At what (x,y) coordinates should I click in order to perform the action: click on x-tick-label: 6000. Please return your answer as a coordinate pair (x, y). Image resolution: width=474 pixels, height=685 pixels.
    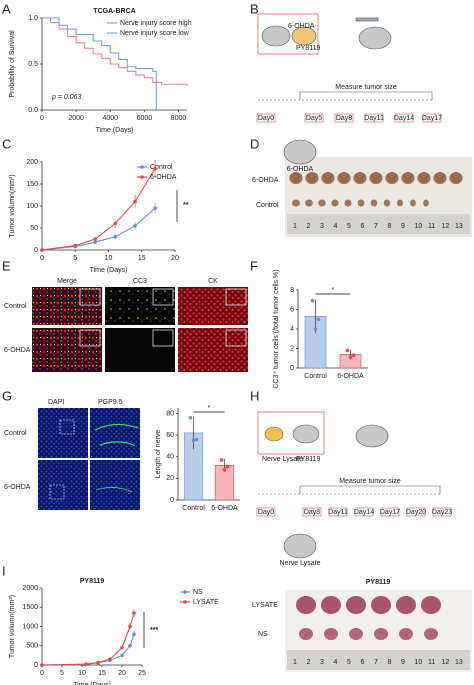
    Looking at the image, I should click on (145, 118).